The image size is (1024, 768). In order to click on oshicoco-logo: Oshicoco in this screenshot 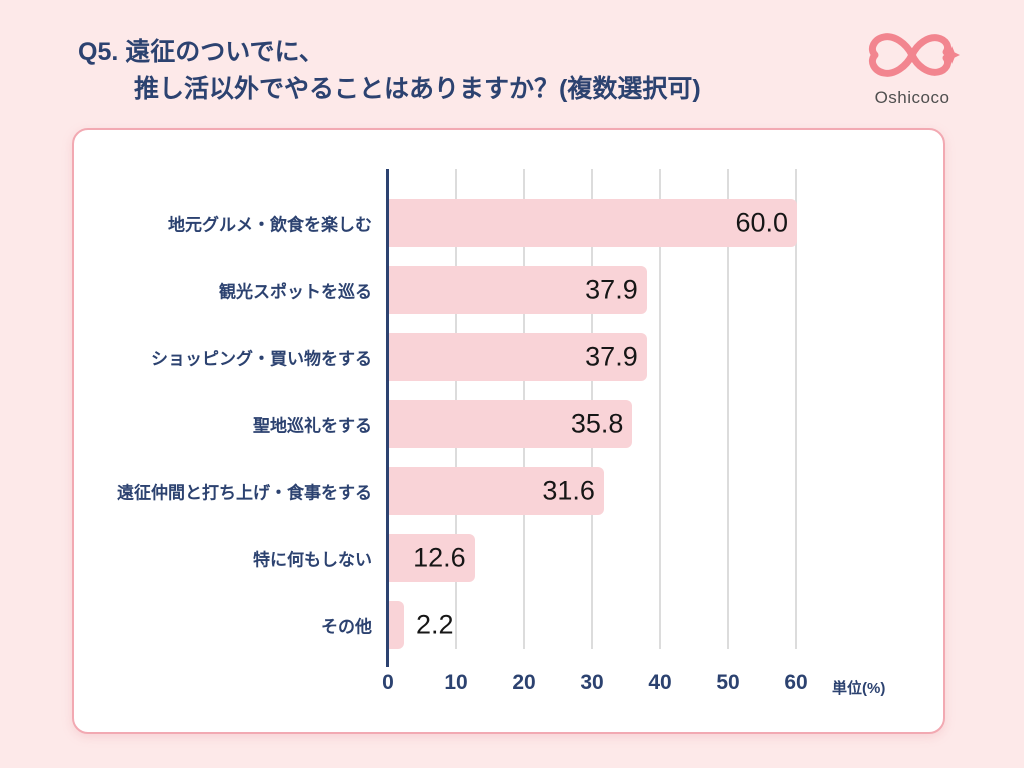, I will do `click(912, 68)`.